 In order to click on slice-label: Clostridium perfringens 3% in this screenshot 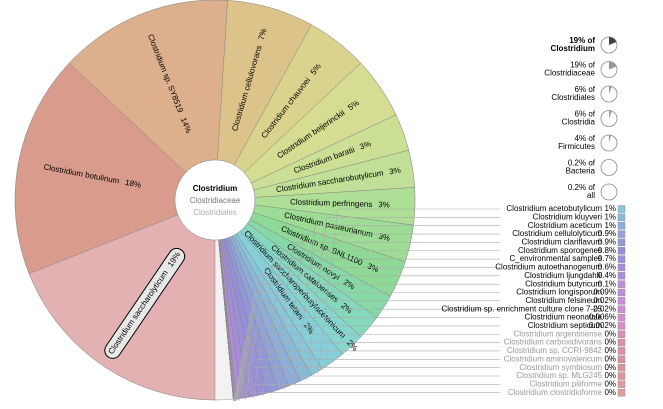, I will do `click(340, 203)`.